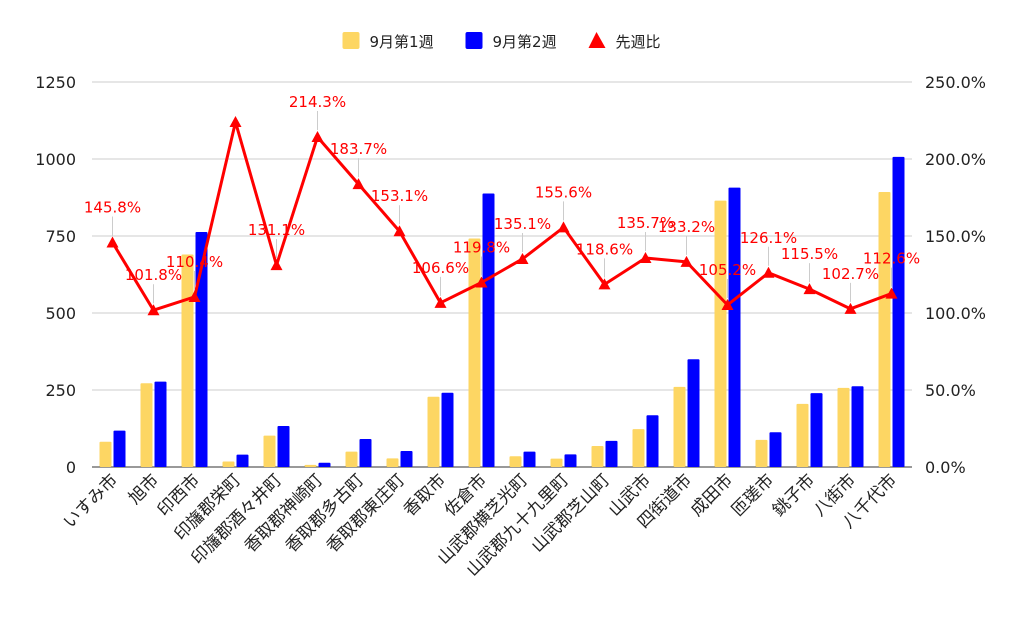 This screenshot has height=637, width=1024. Describe the element at coordinates (317, 102) in the screenshot. I see `data-label: 214.3%` at that location.